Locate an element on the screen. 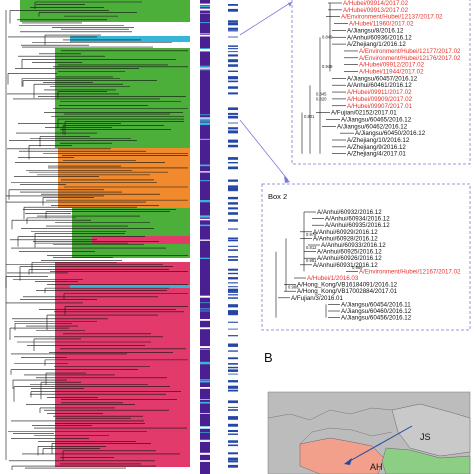 The image size is (474, 474). map-province-green is located at coordinates (426, 460).